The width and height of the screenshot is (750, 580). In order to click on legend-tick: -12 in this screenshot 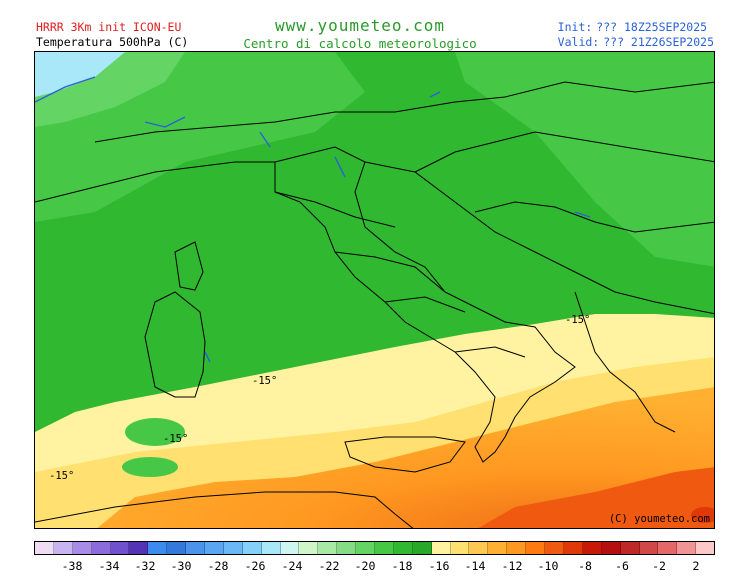, I will do `click(512, 566)`.